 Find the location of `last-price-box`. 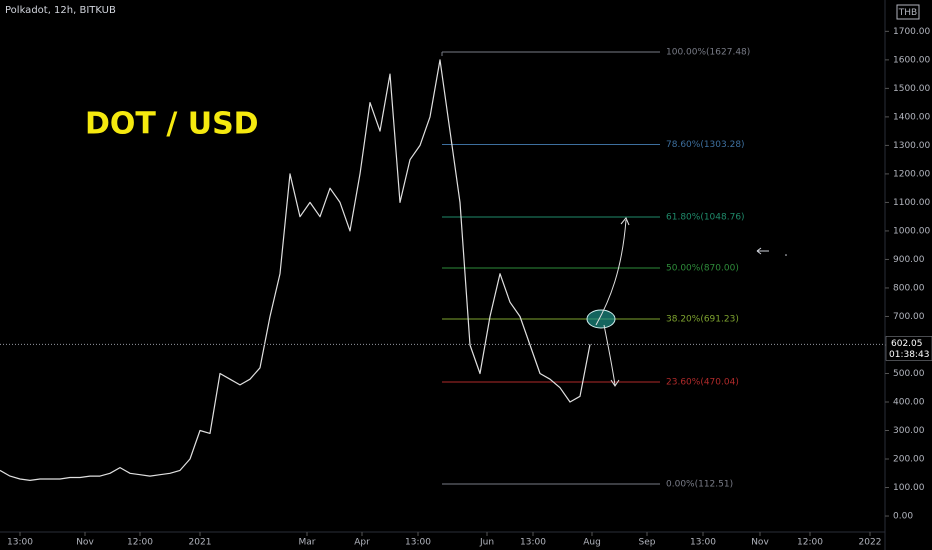

last-price-box is located at coordinates (908, 348).